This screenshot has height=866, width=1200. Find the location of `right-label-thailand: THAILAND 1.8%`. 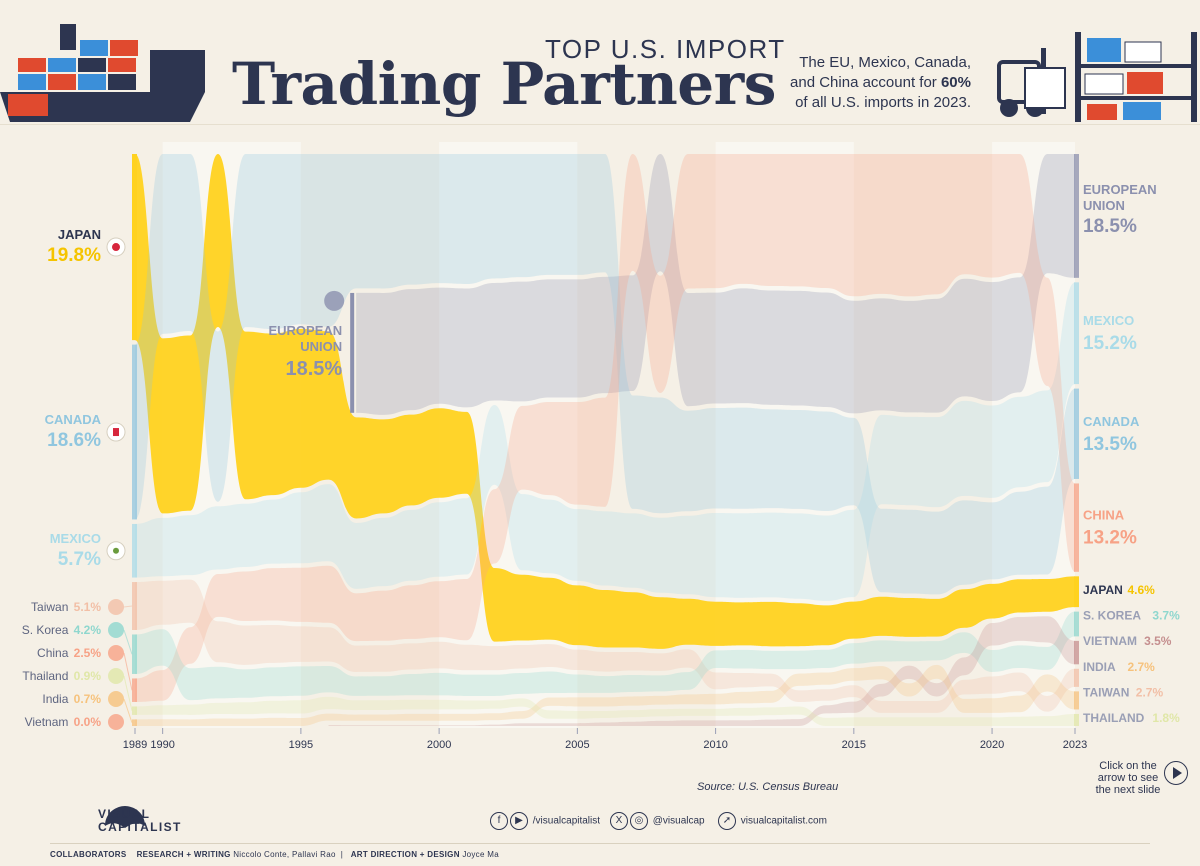

right-label-thailand: THAILAND 1.8% is located at coordinates (1131, 718).